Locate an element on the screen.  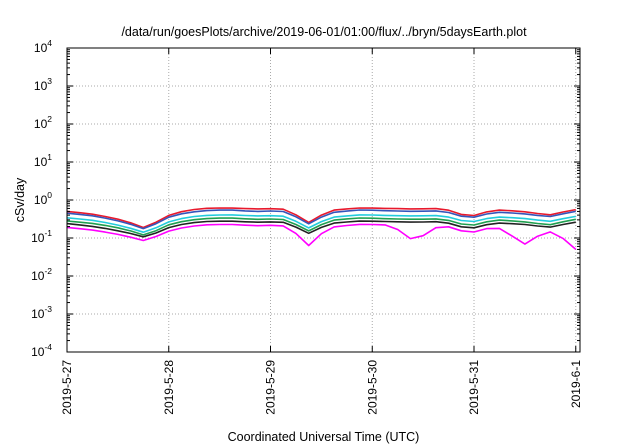
x-axis-label: Coordinated Universal Time (UTC) is located at coordinates (324, 437).